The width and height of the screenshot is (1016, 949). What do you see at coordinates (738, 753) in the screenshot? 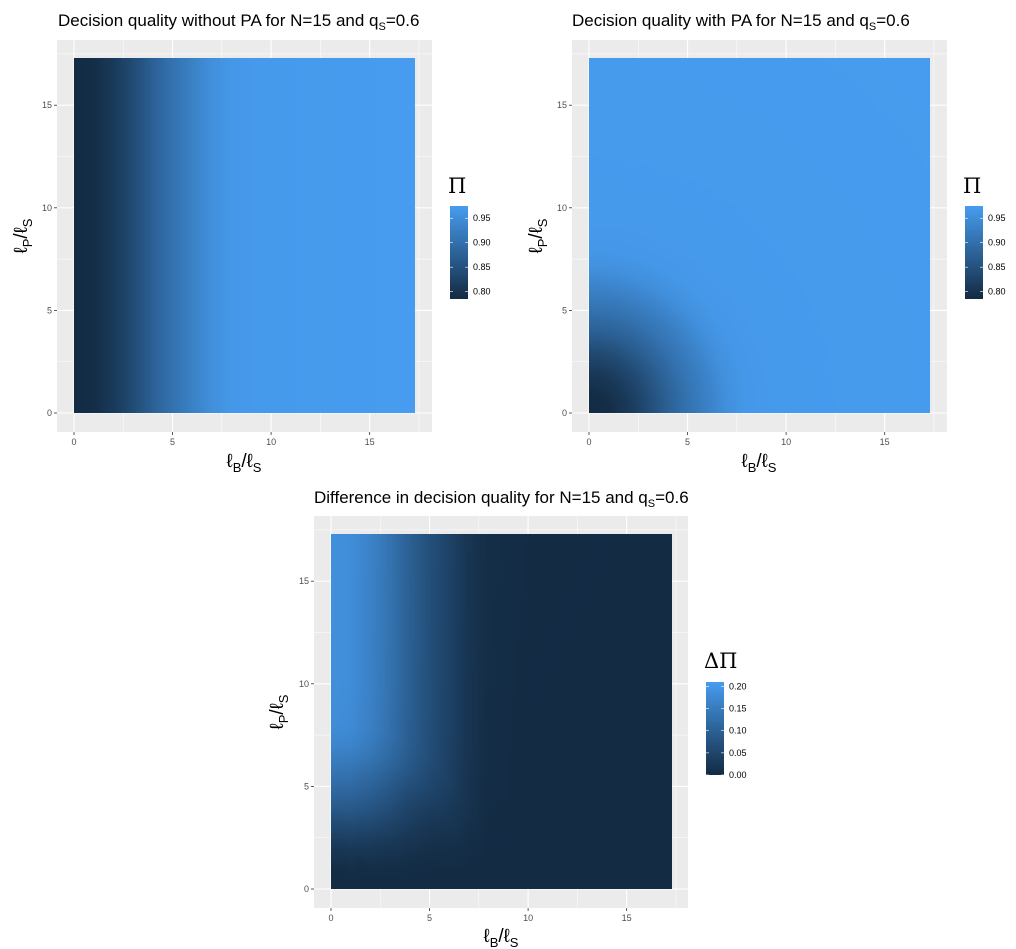
I see `legend-tick-label: 0.05` at bounding box center [738, 753].